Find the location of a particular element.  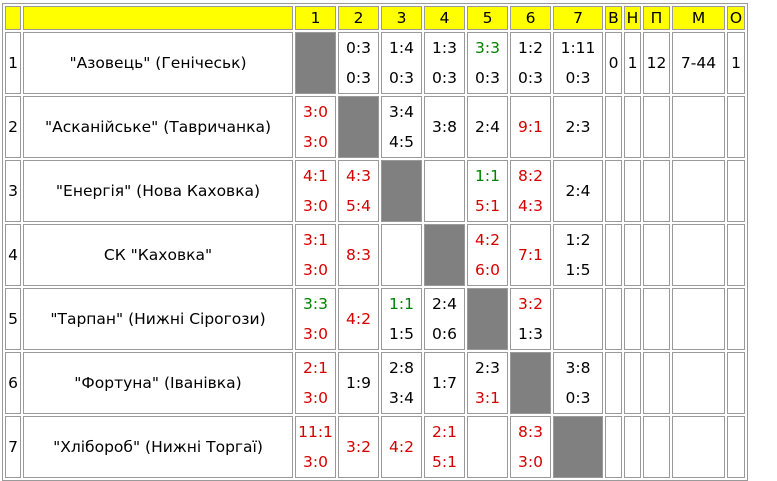

match-cell: 8:2 4:3 is located at coordinates (530, 191).